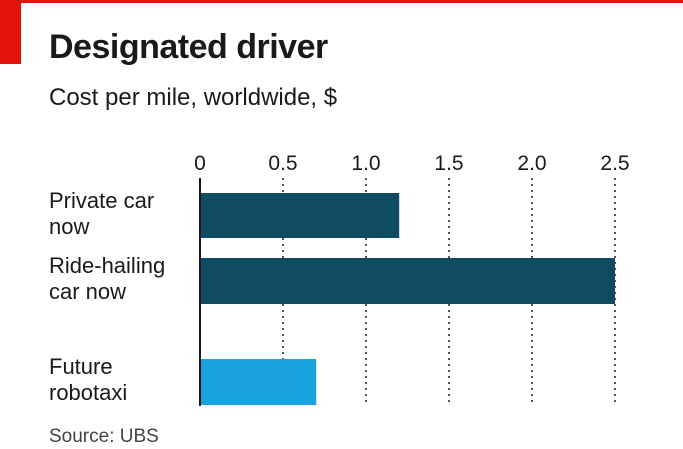 The height and width of the screenshot is (449, 683). What do you see at coordinates (614, 163) in the screenshot?
I see `x-tick-label: 2.5` at bounding box center [614, 163].